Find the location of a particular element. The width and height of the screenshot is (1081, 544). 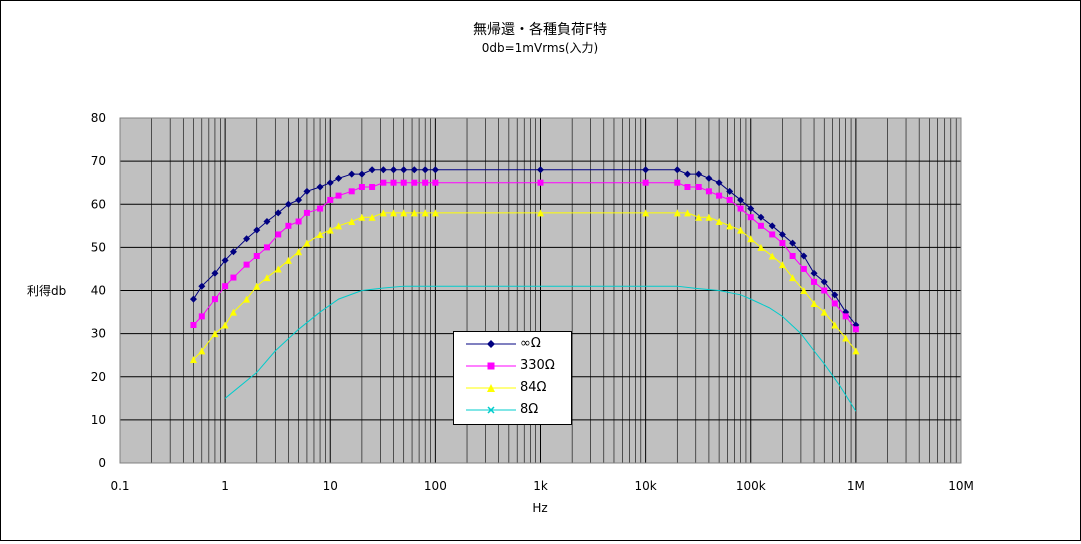

x-tick-label: 0.1 is located at coordinates (119, 486).